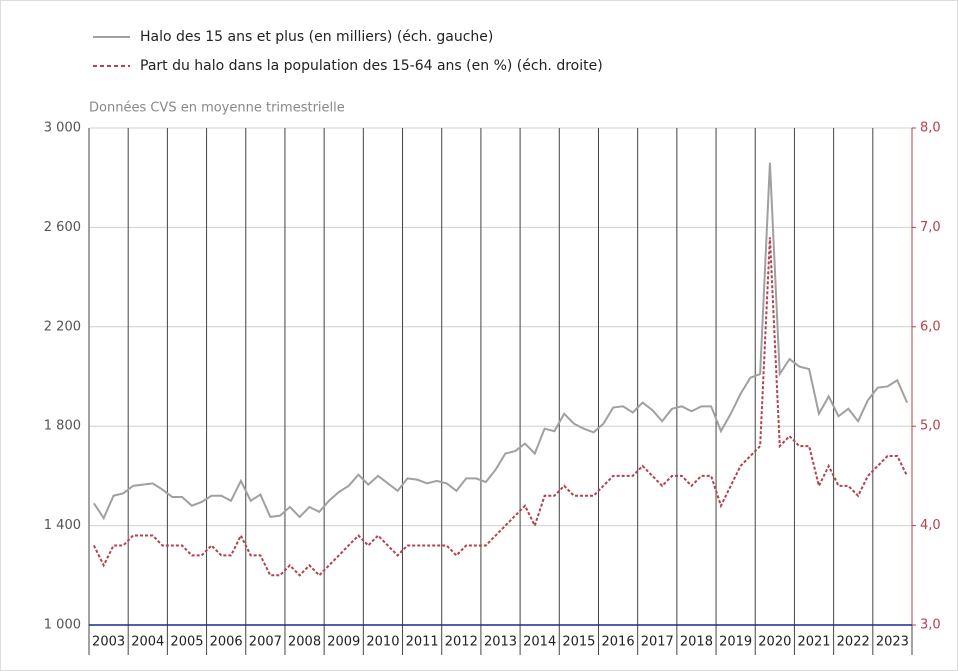 The image size is (958, 671). I want to click on x-tick-label: 2012, so click(461, 642).